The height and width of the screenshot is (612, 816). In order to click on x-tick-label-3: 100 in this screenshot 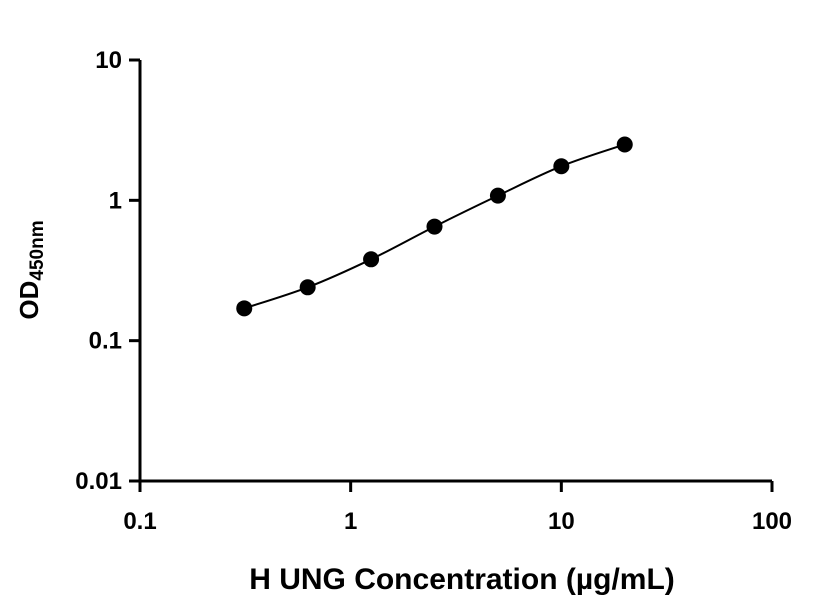, I will do `click(772, 521)`.